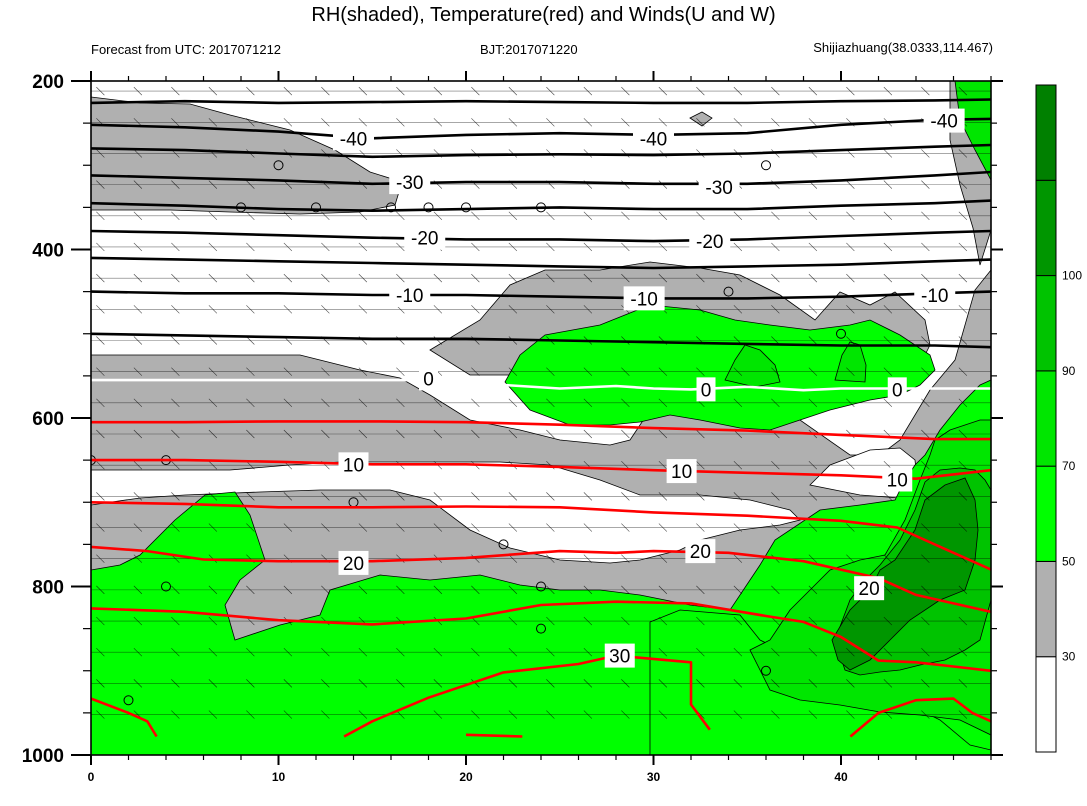  I want to click on colorbar-label: 70, so click(1069, 466).